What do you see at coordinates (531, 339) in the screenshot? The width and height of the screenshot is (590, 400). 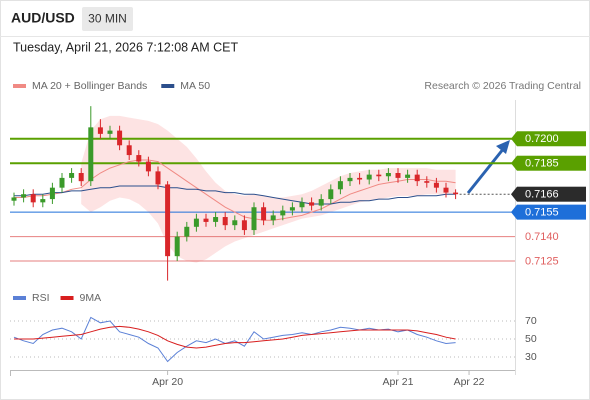 I see `indicator-tick-label: 50` at bounding box center [531, 339].